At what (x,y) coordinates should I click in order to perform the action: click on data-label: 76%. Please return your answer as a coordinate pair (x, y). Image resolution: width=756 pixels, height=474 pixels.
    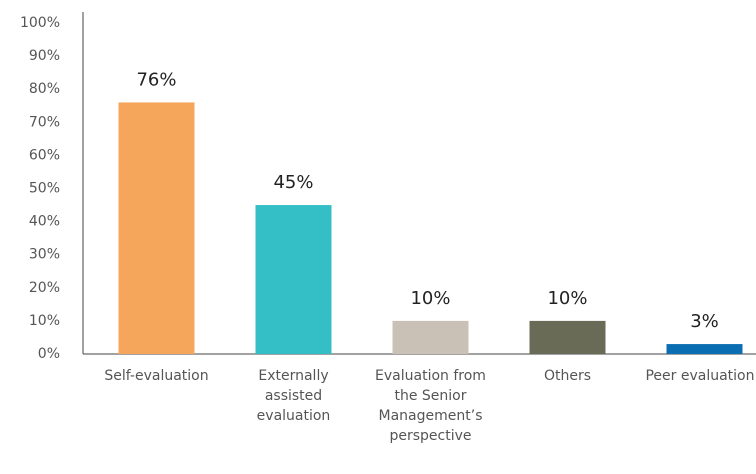
    Looking at the image, I should click on (156, 79).